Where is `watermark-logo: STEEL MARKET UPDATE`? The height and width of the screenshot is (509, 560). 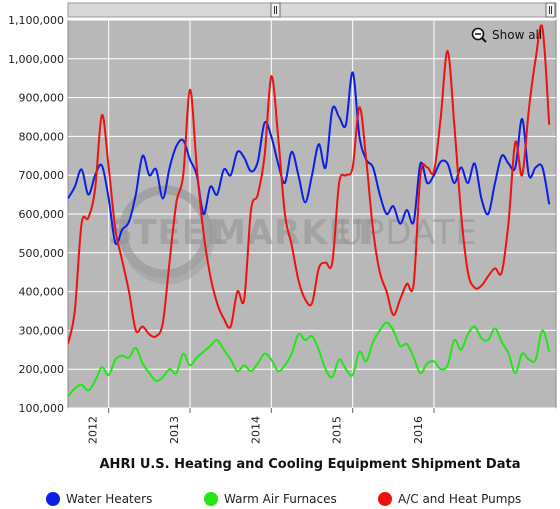 watermark-logo: STEEL MARKET UPDATE is located at coordinates (293, 235).